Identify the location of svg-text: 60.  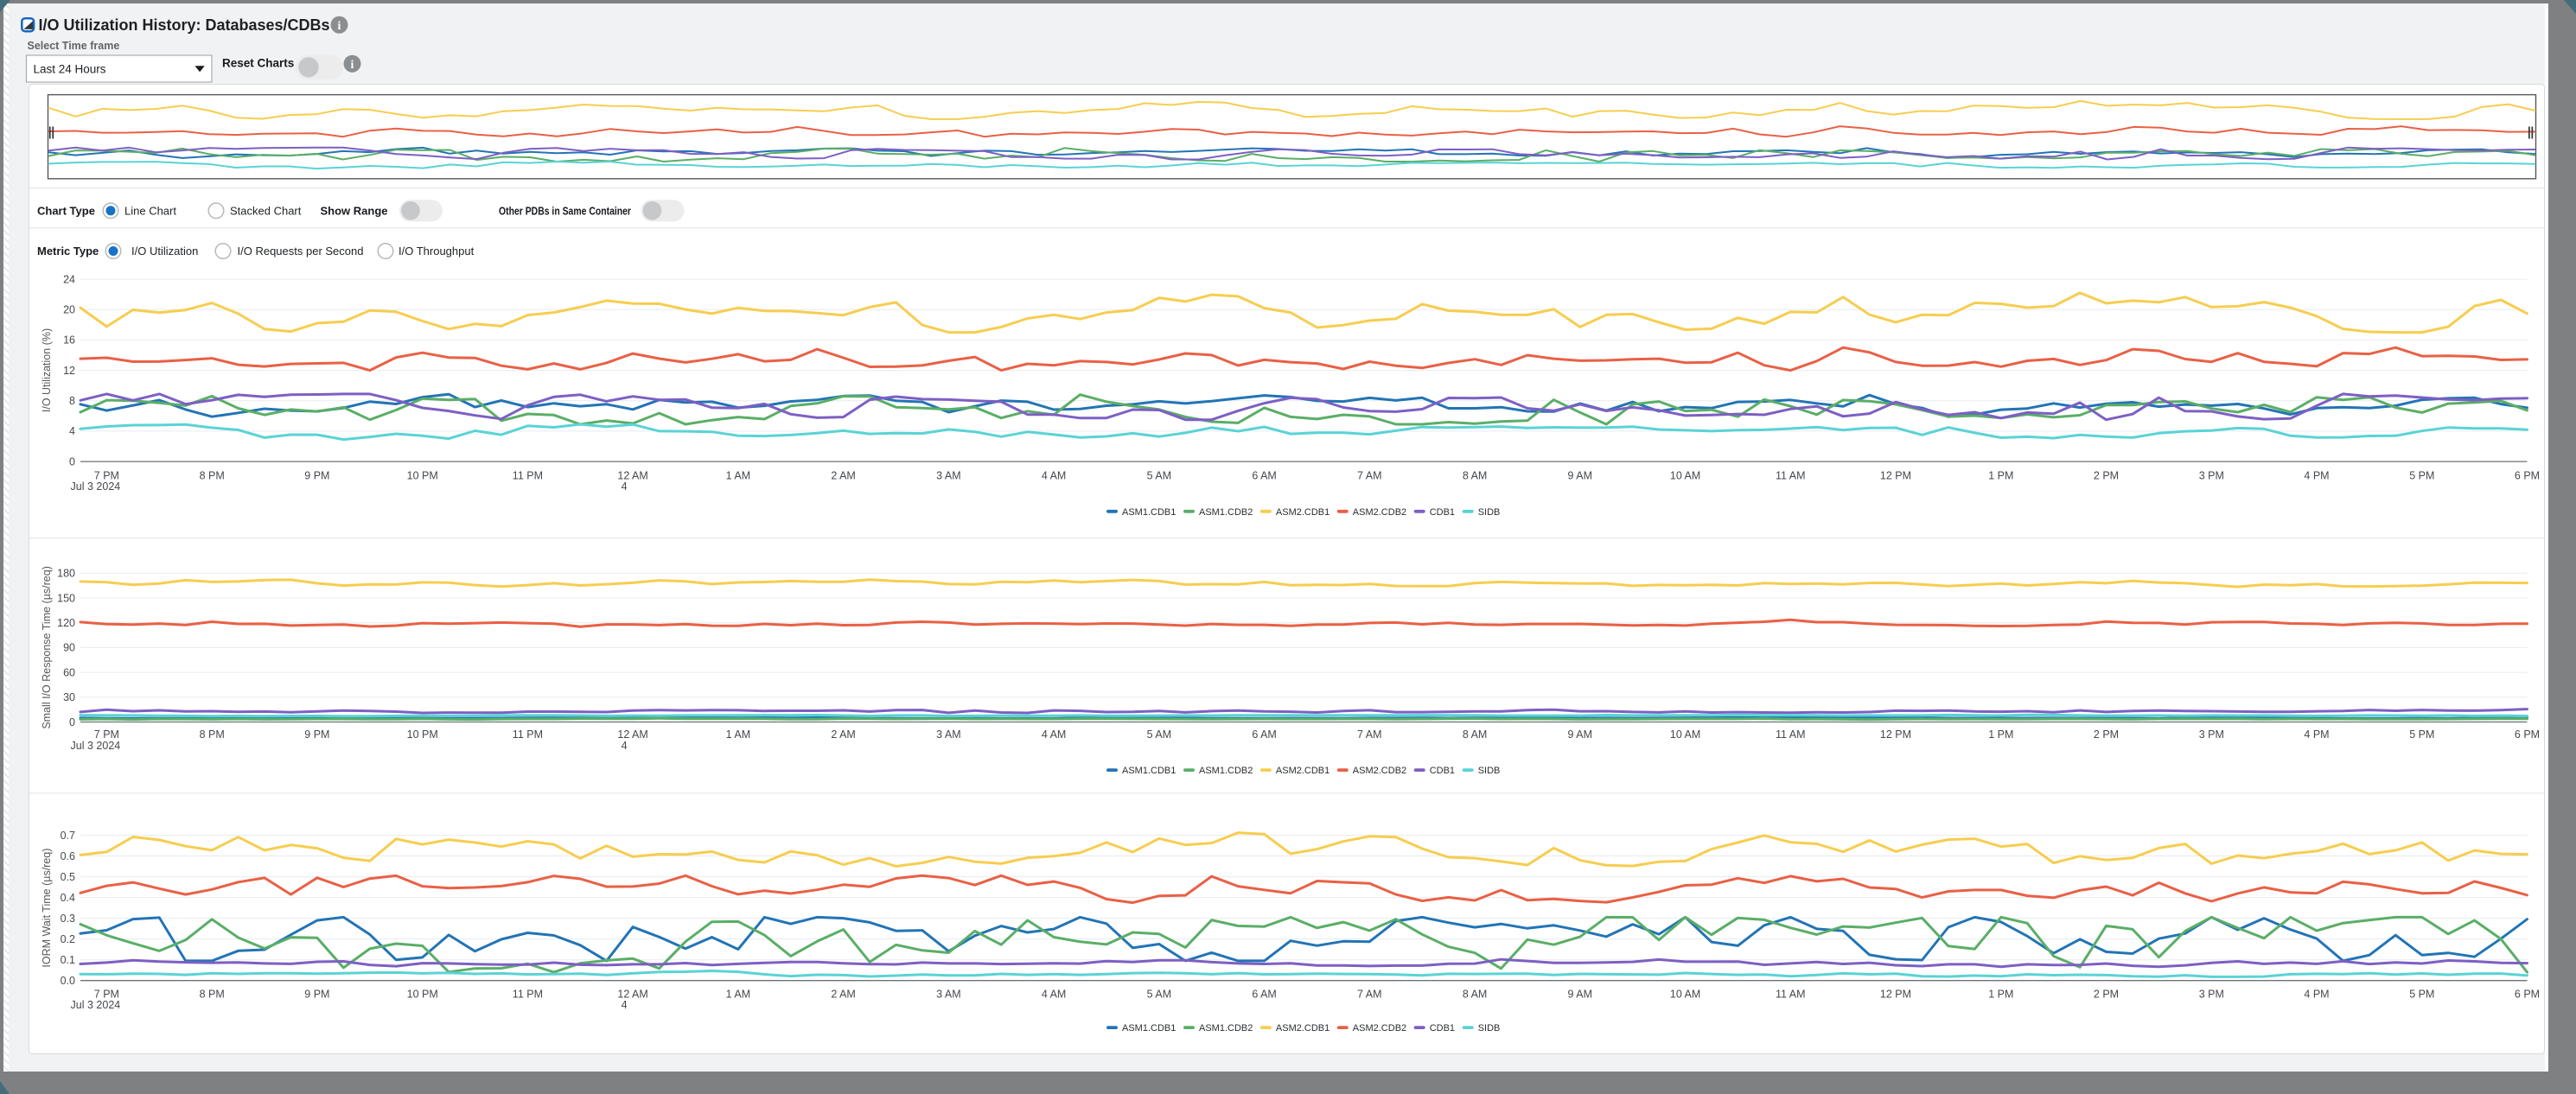
(69, 672).